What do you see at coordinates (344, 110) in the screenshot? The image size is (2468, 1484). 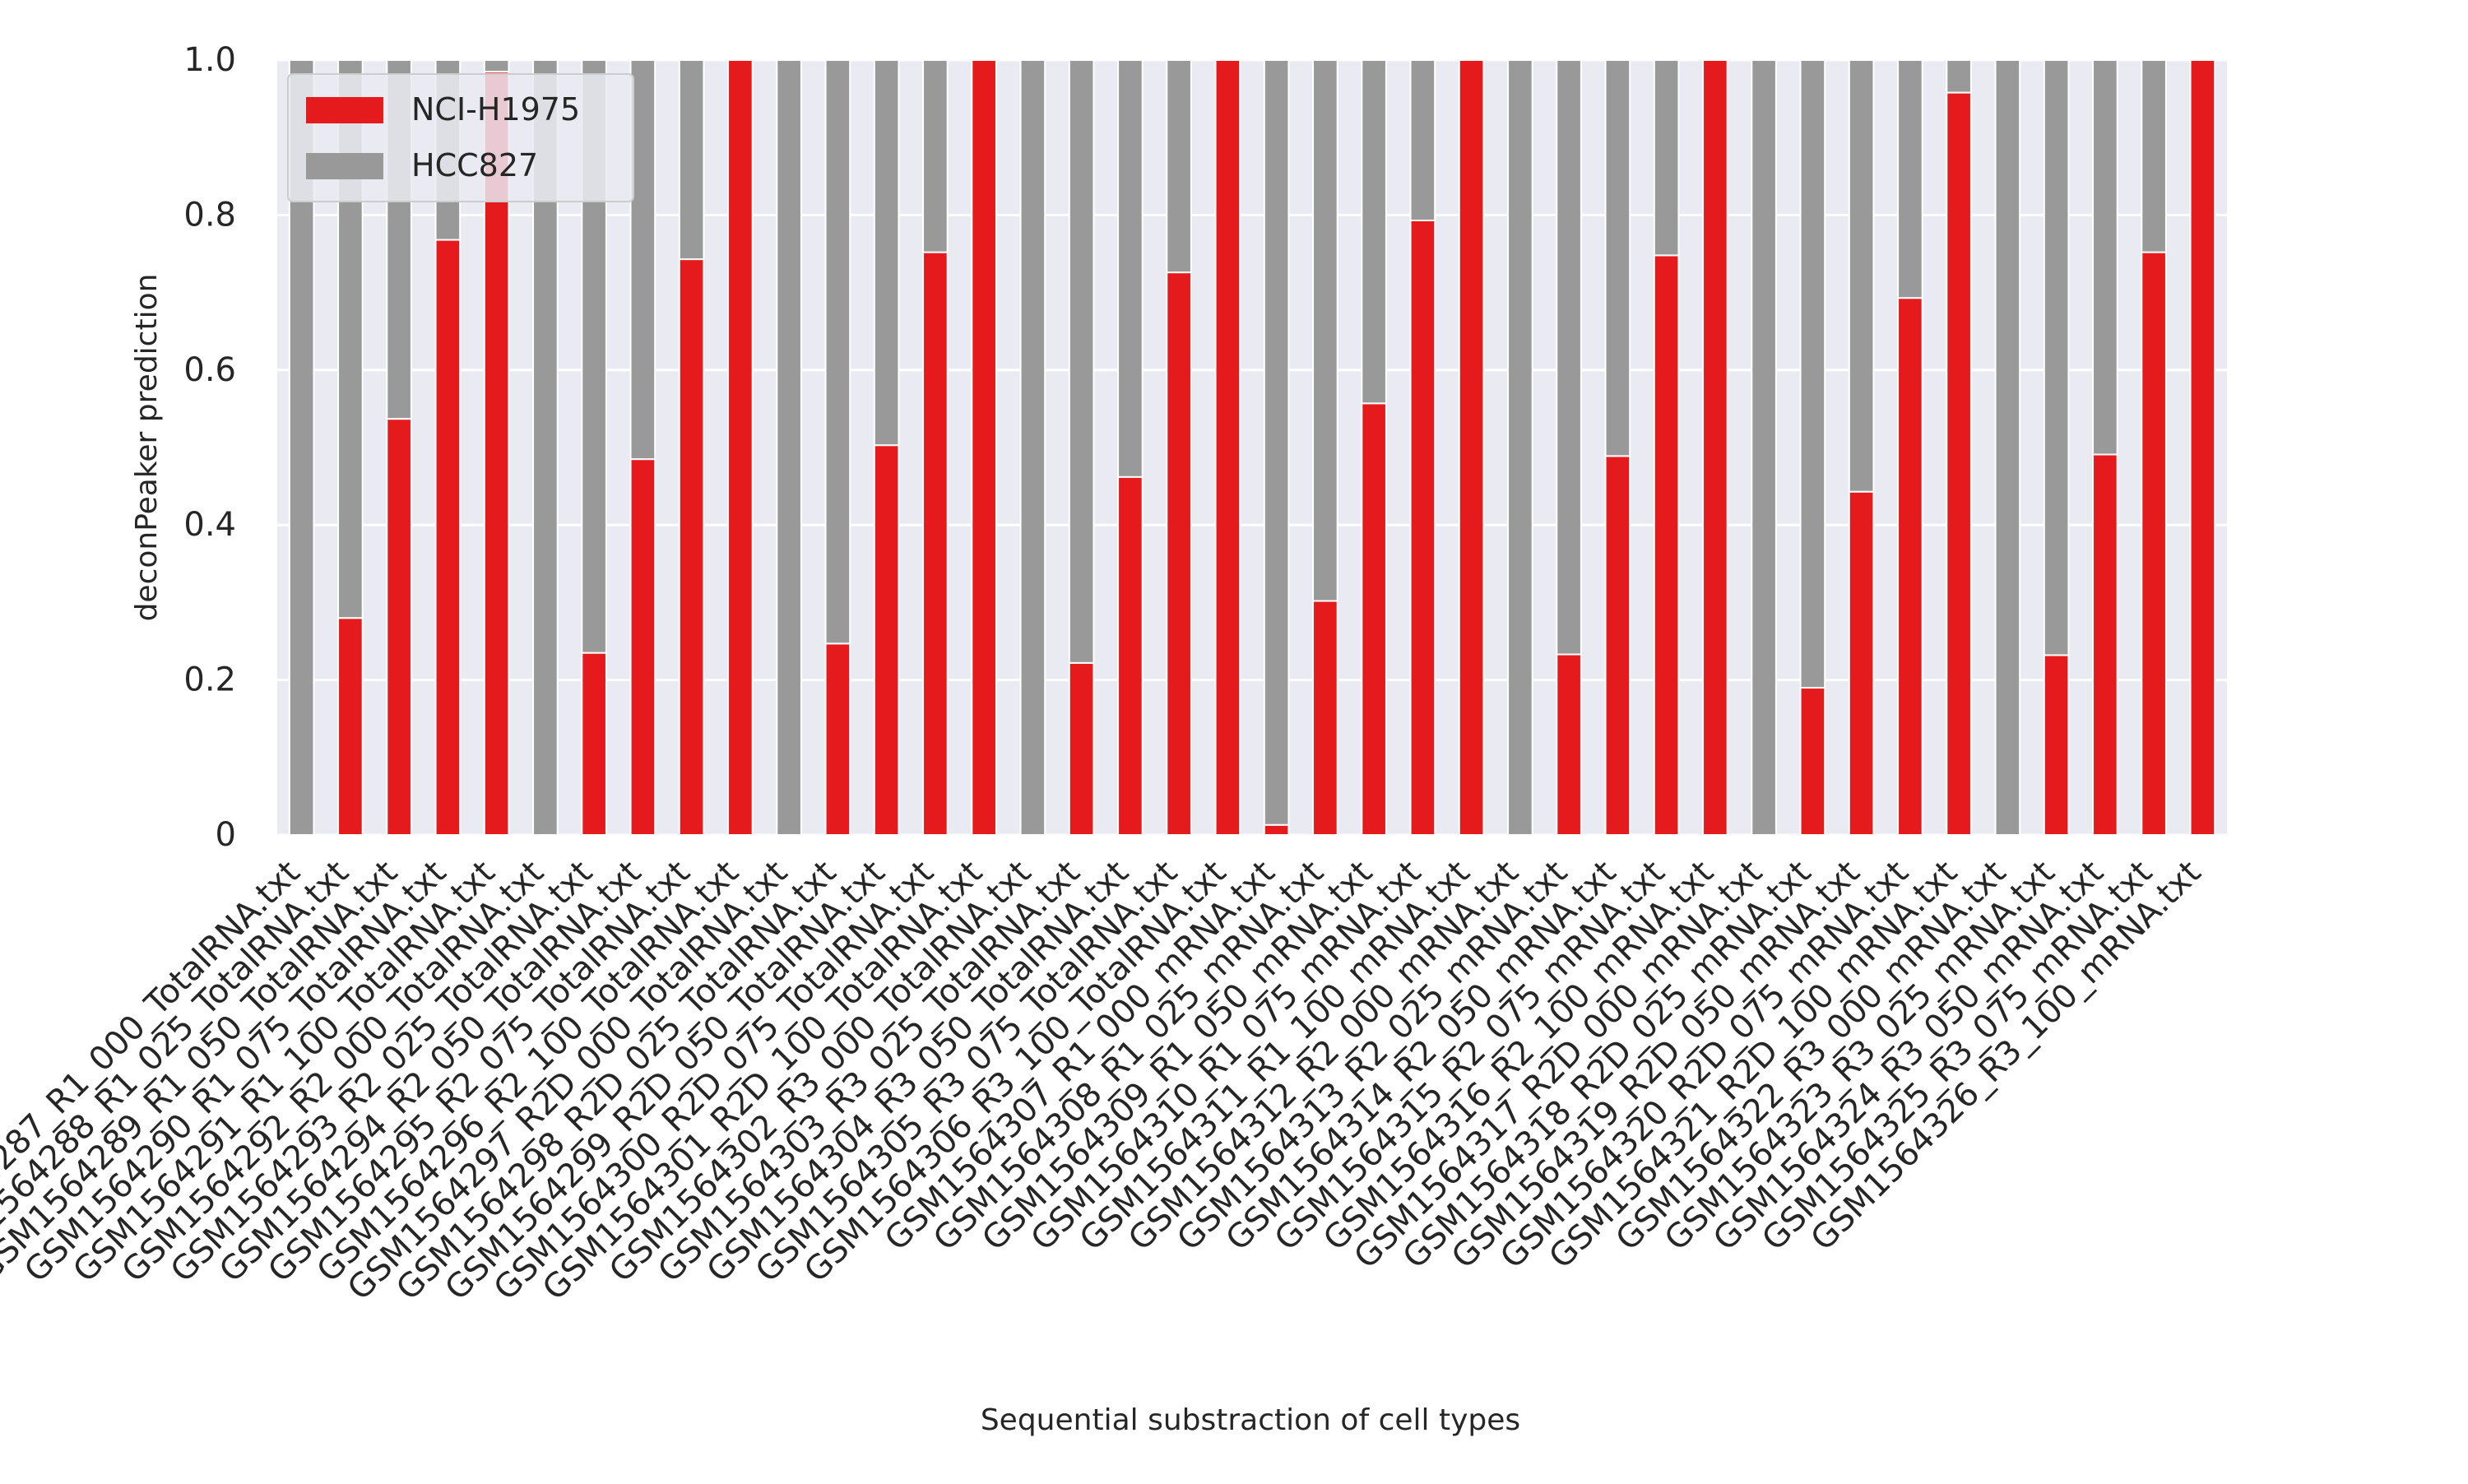 I see `legend-swatch-nci-h1975` at bounding box center [344, 110].